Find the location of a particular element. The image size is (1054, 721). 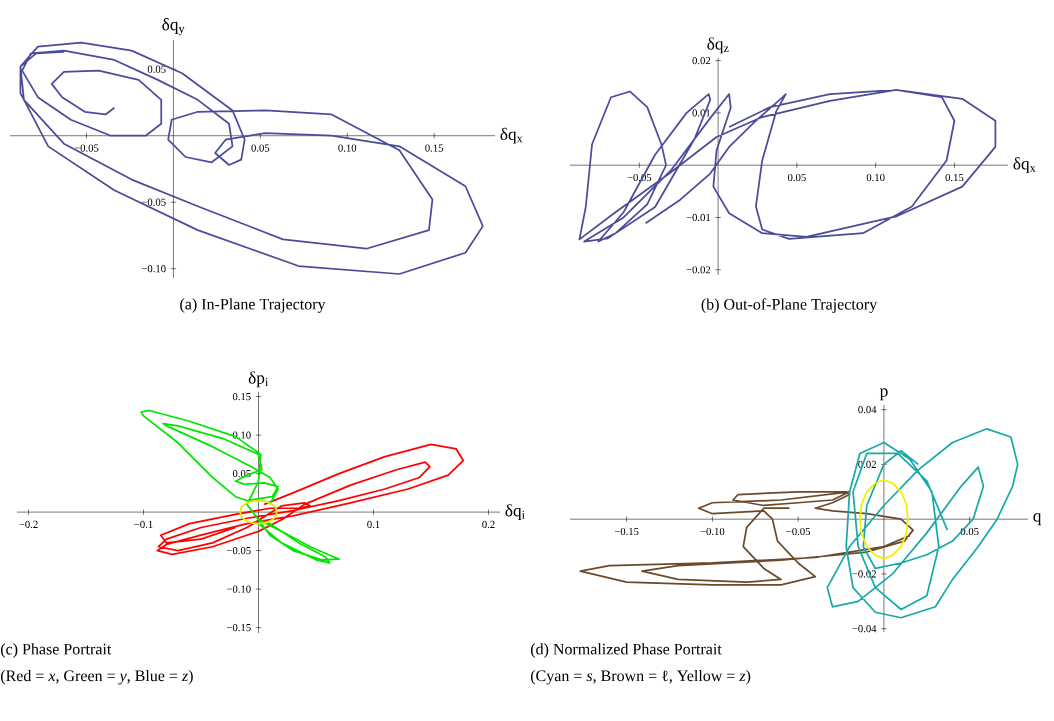

y-tick-label: 0.02 is located at coordinates (701, 60).